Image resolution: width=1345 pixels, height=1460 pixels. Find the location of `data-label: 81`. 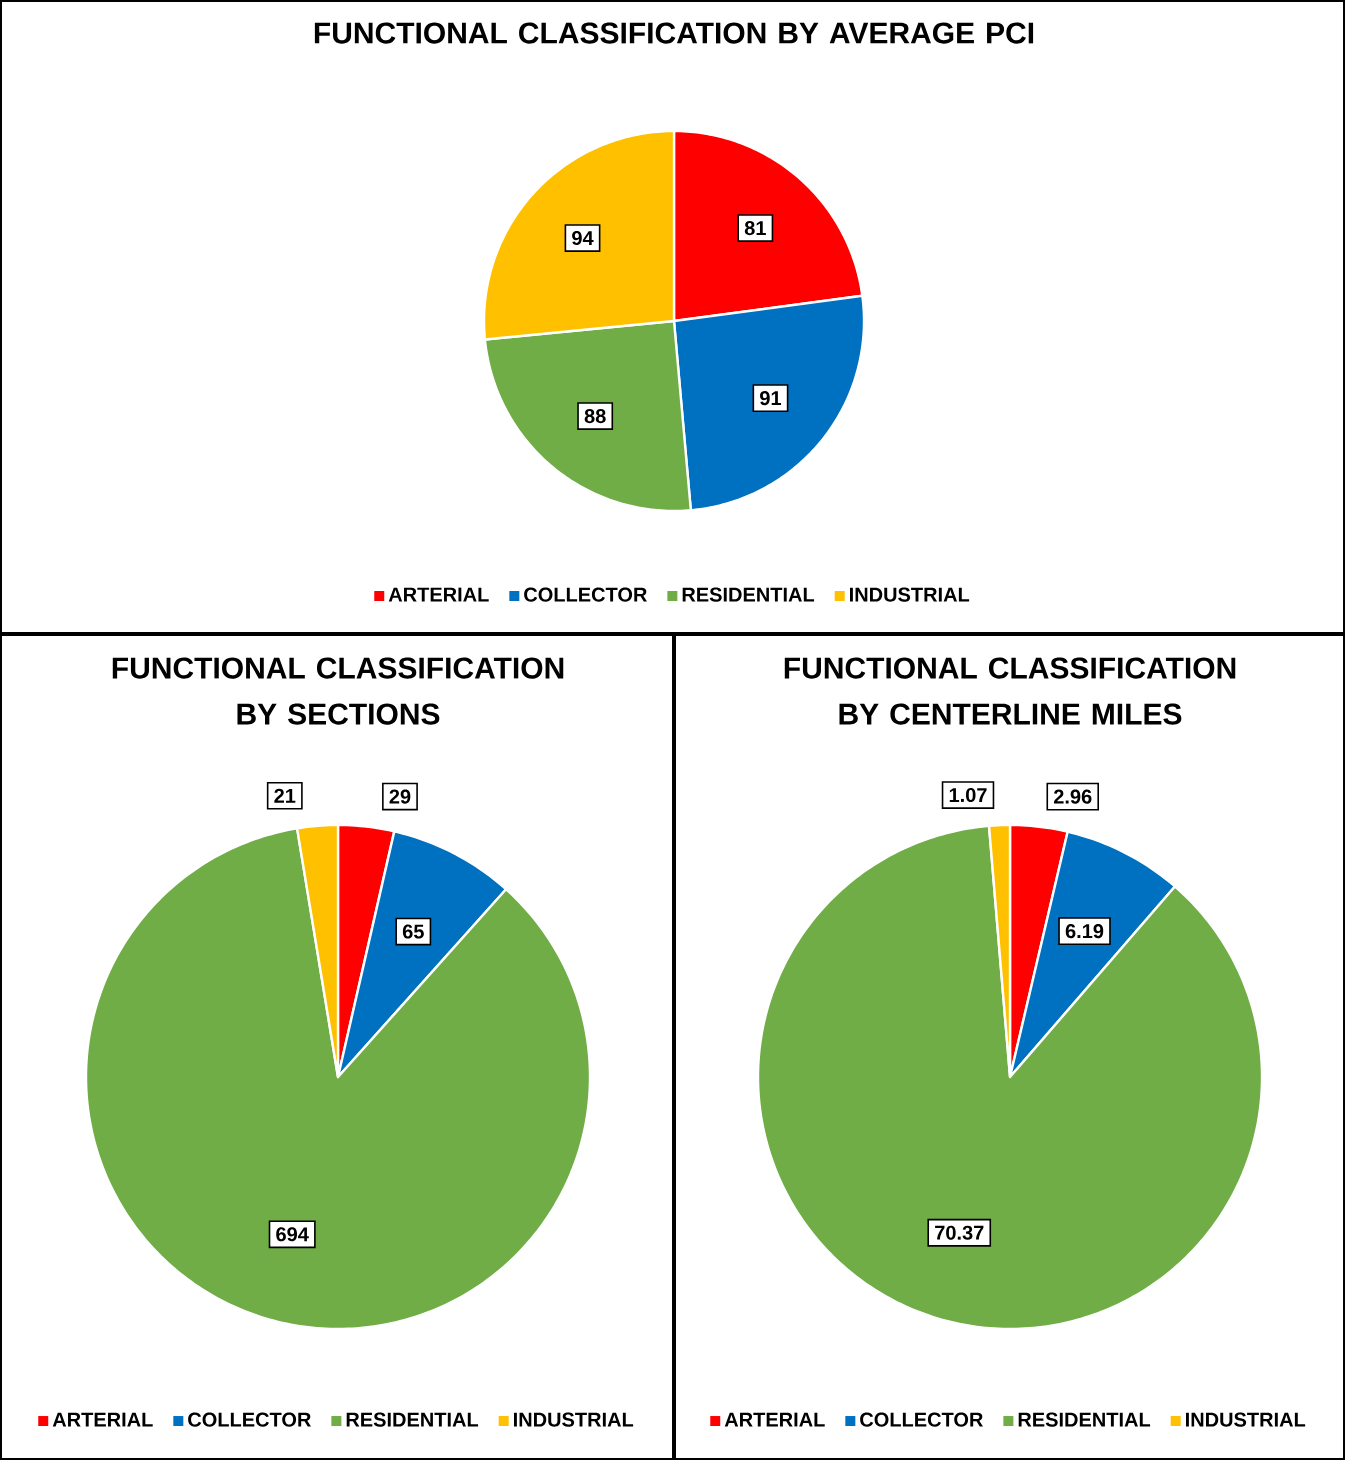

data-label: 81 is located at coordinates (755, 228).